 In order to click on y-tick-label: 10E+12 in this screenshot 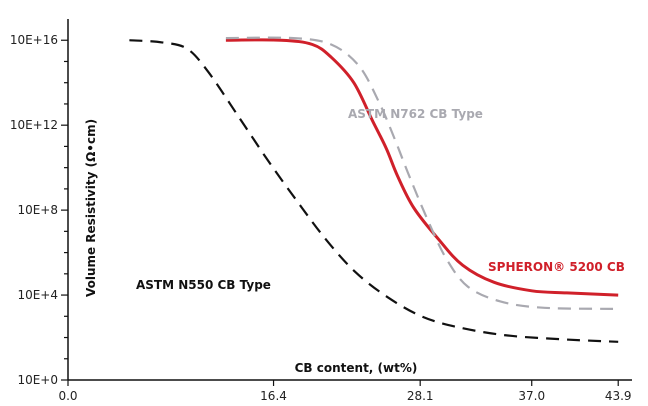, I will do `click(34, 125)`.